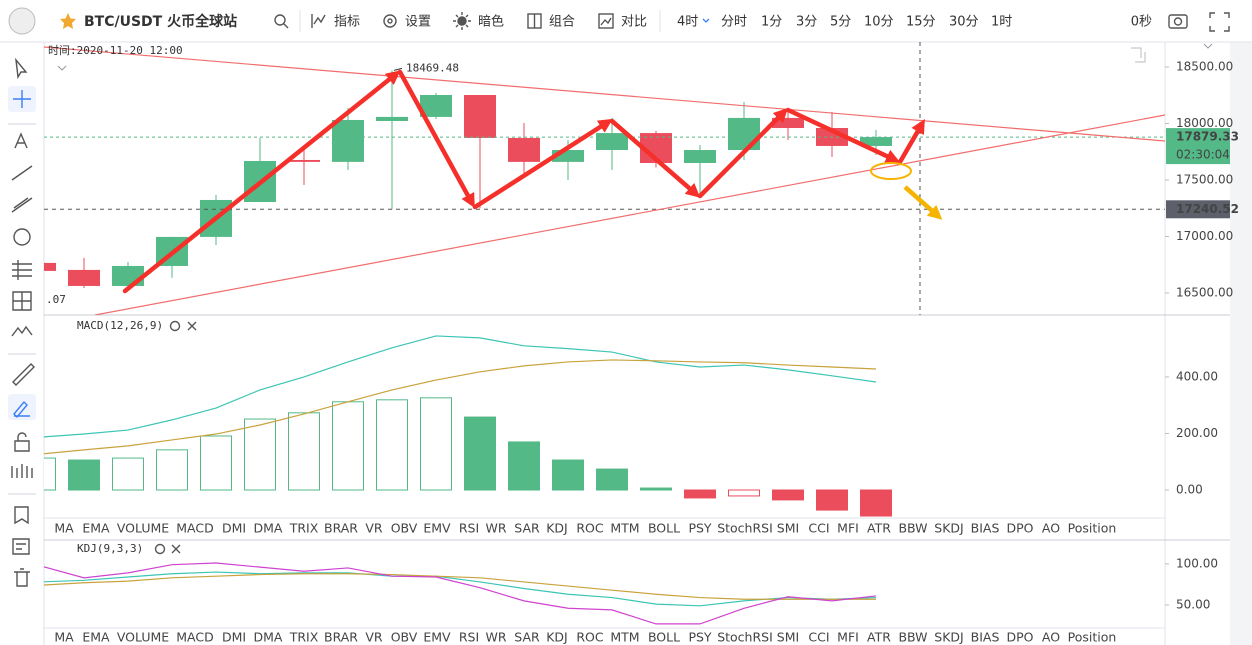  Describe the element at coordinates (281, 21) in the screenshot. I see `search-icon` at that location.